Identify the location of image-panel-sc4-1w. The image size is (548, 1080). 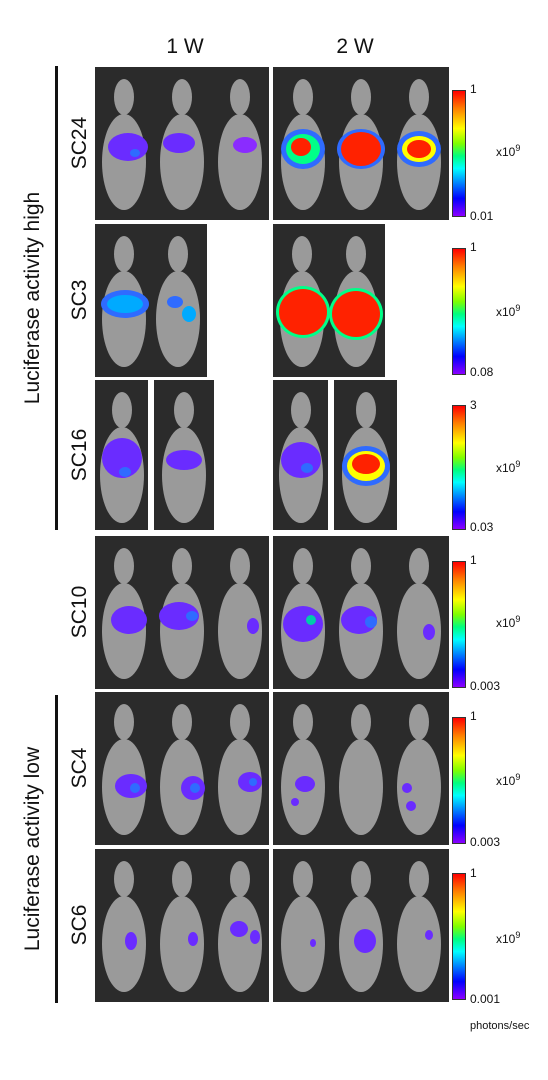
(182, 768).